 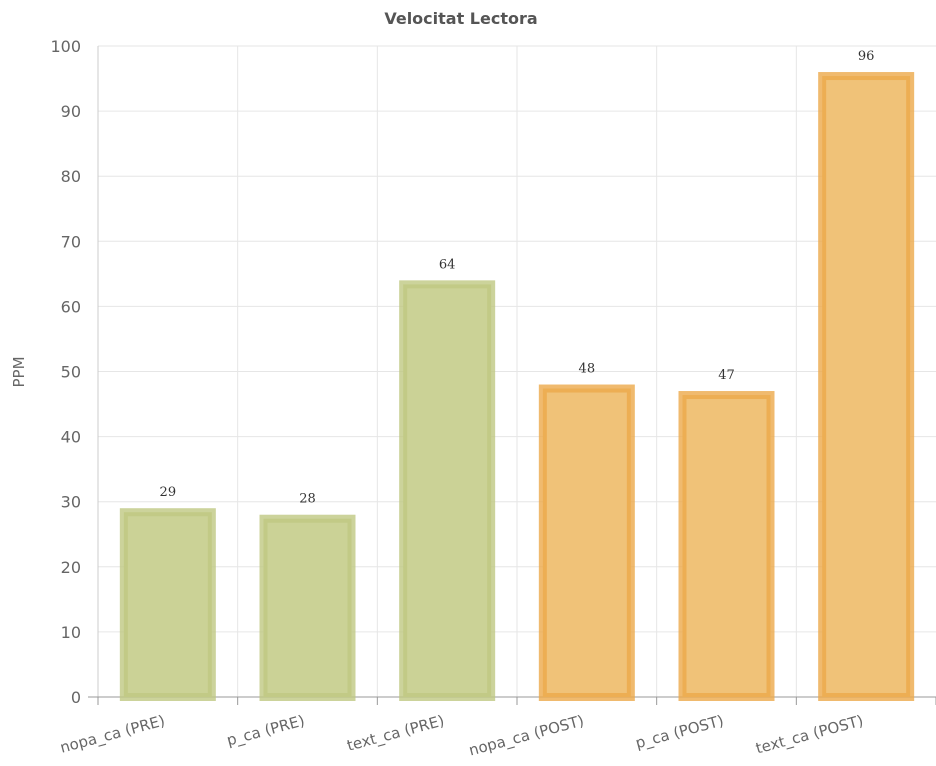 I want to click on data-label: 48, so click(x=587, y=369).